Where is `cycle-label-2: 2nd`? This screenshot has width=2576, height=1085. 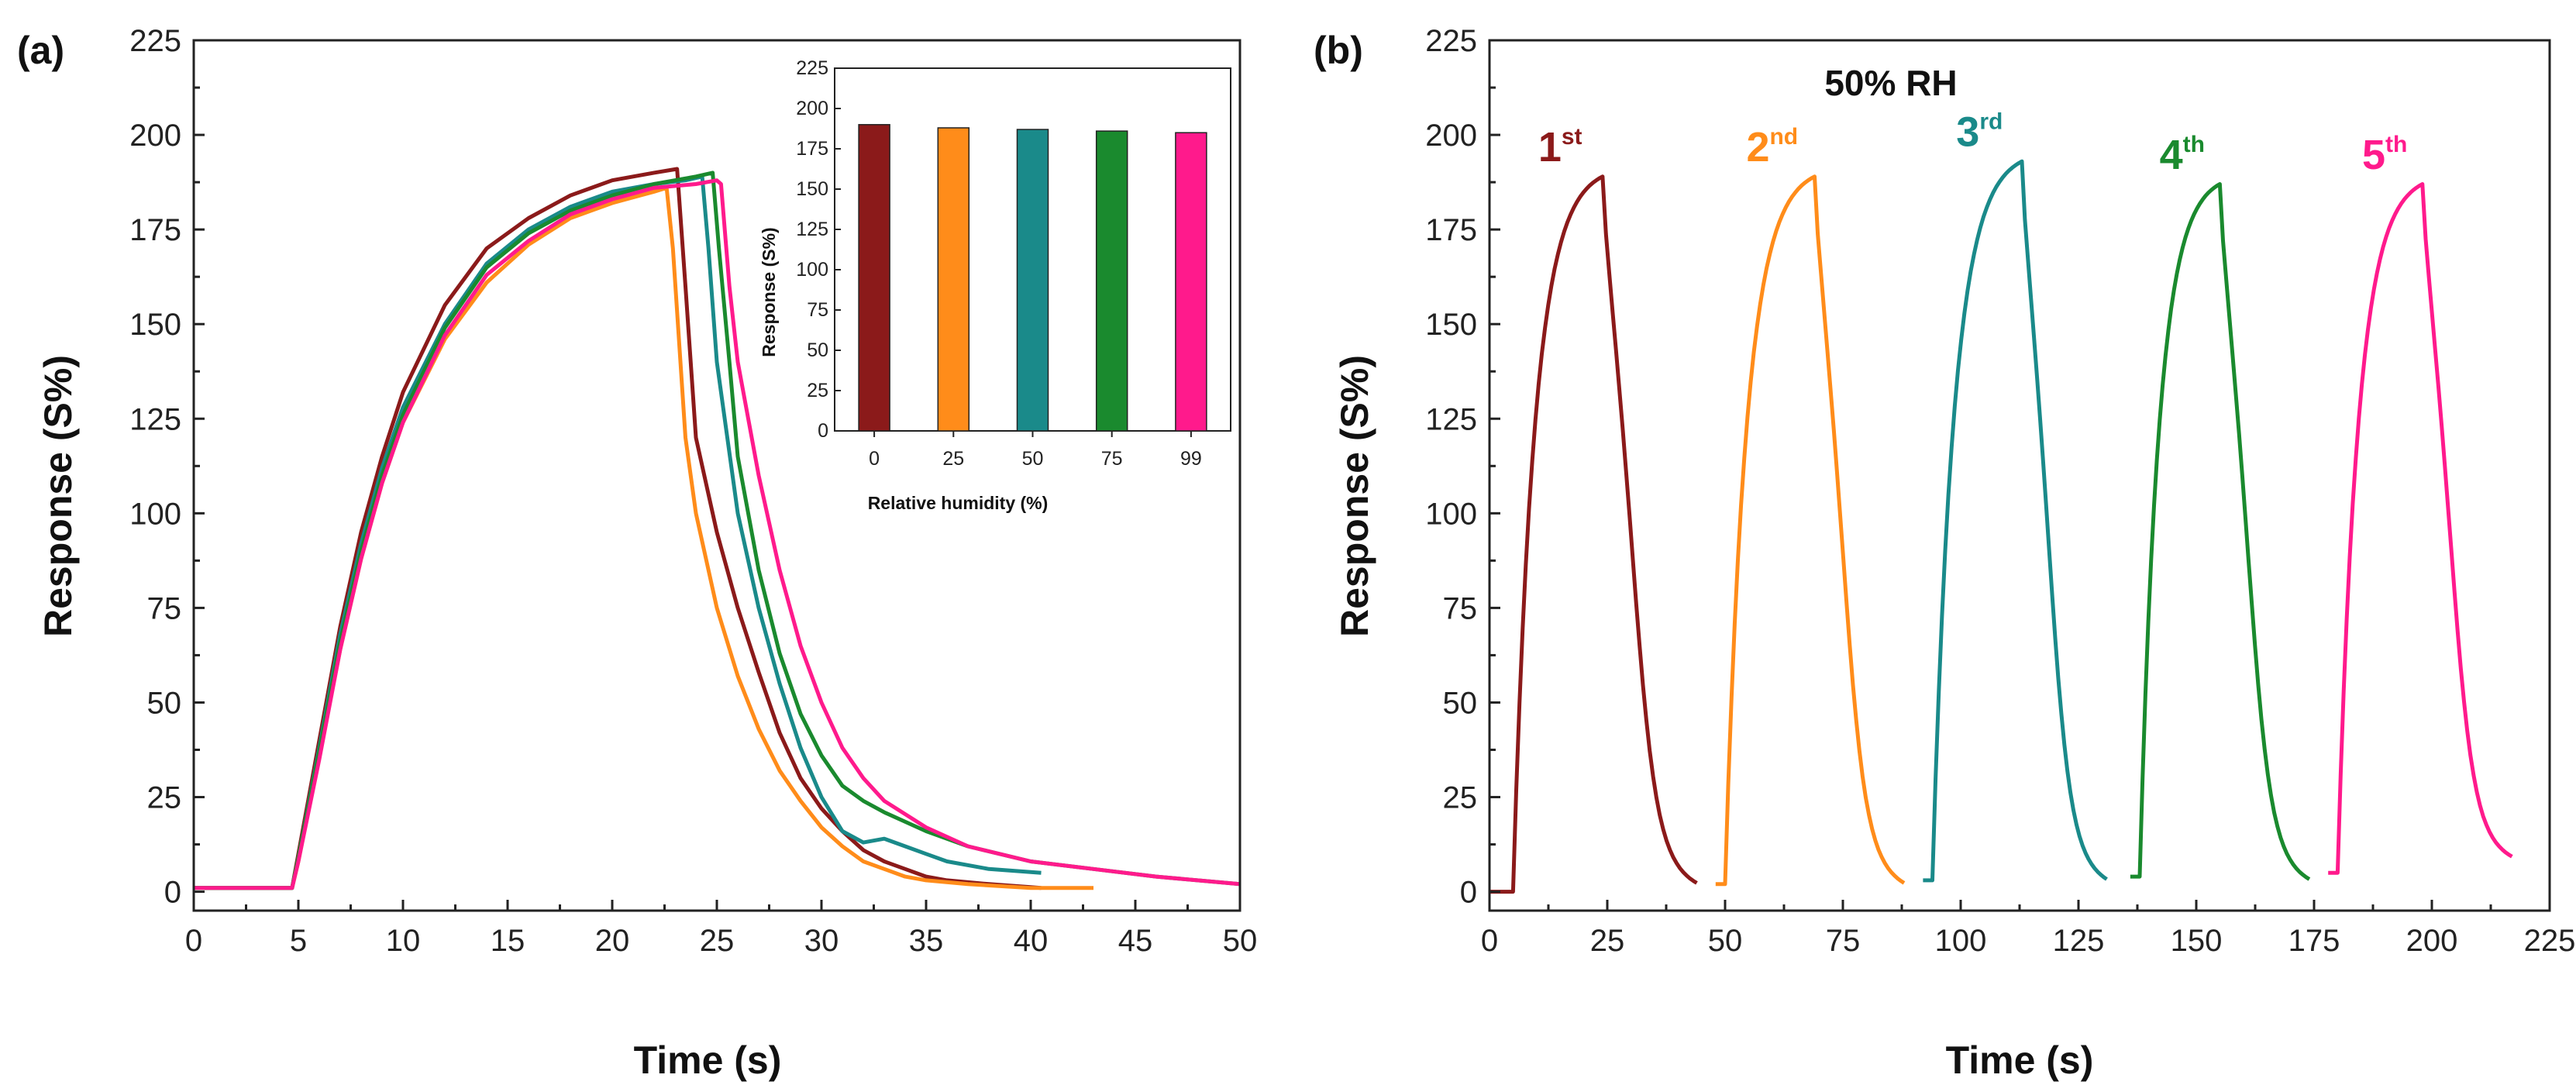 cycle-label-2: 2nd is located at coordinates (1772, 147).